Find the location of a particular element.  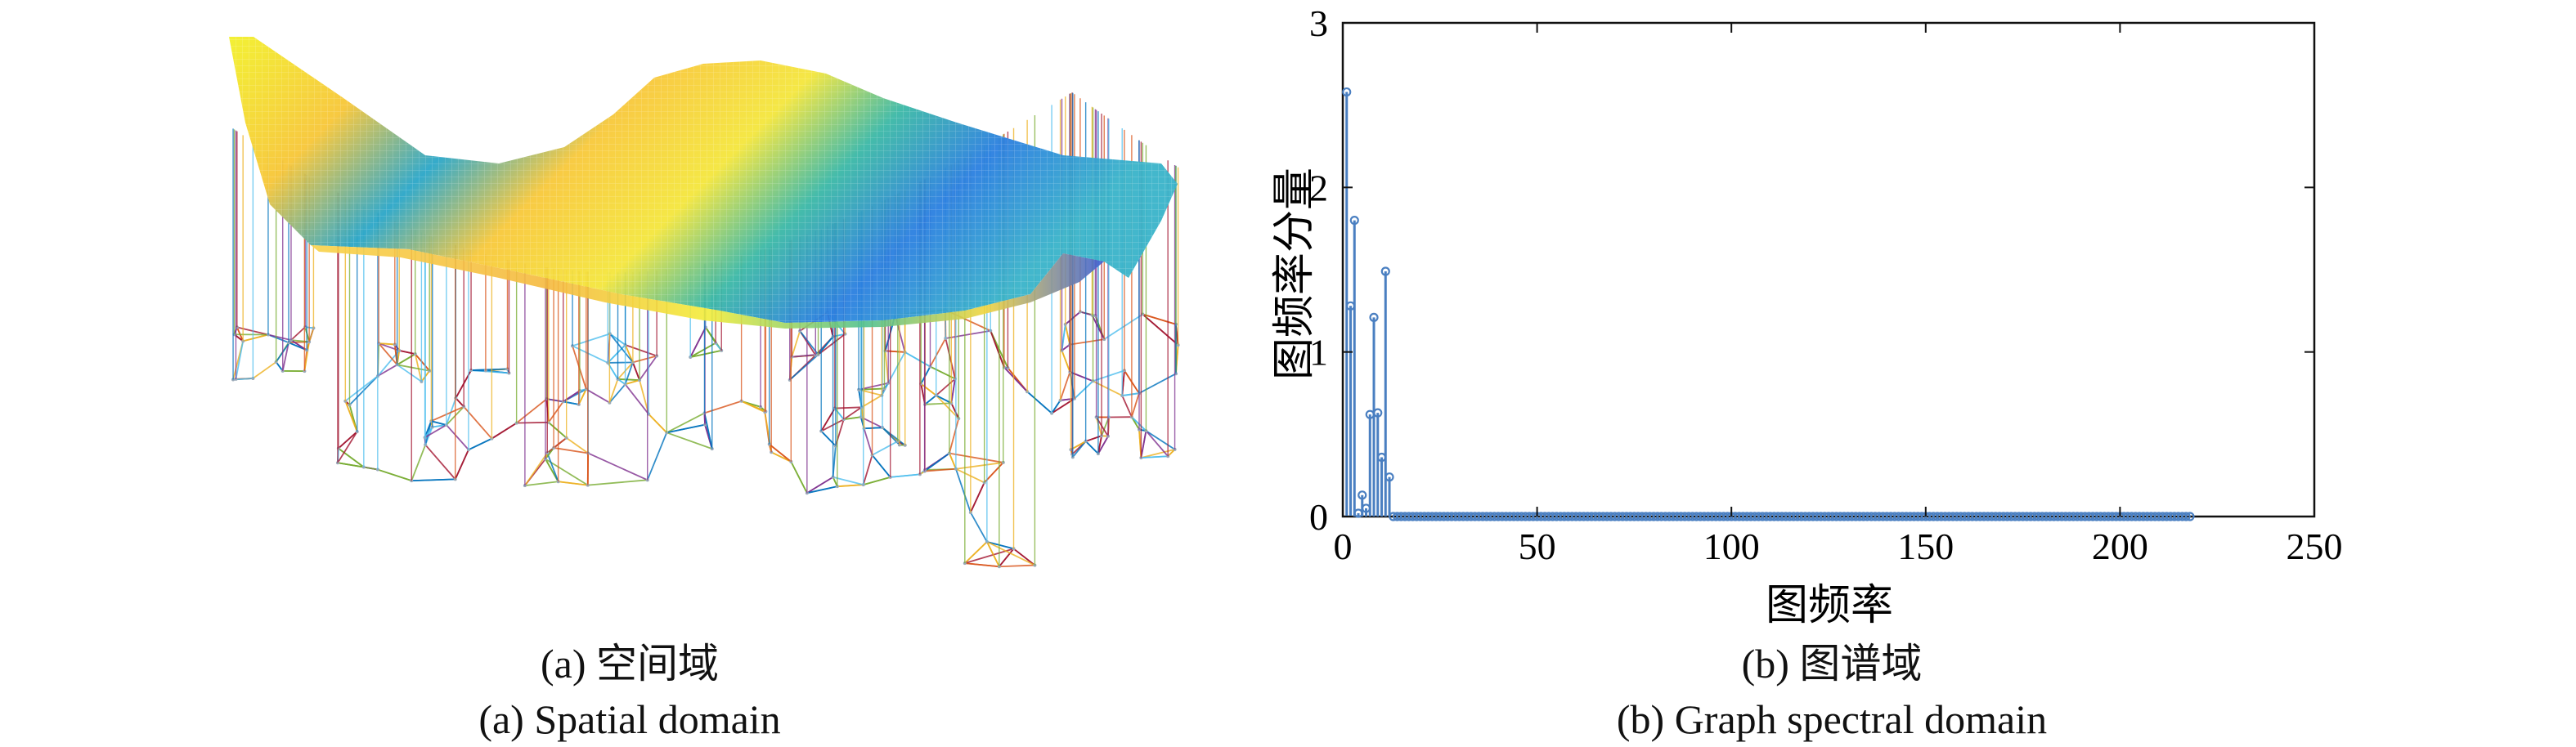

x-tick-label: 250 is located at coordinates (2315, 546).